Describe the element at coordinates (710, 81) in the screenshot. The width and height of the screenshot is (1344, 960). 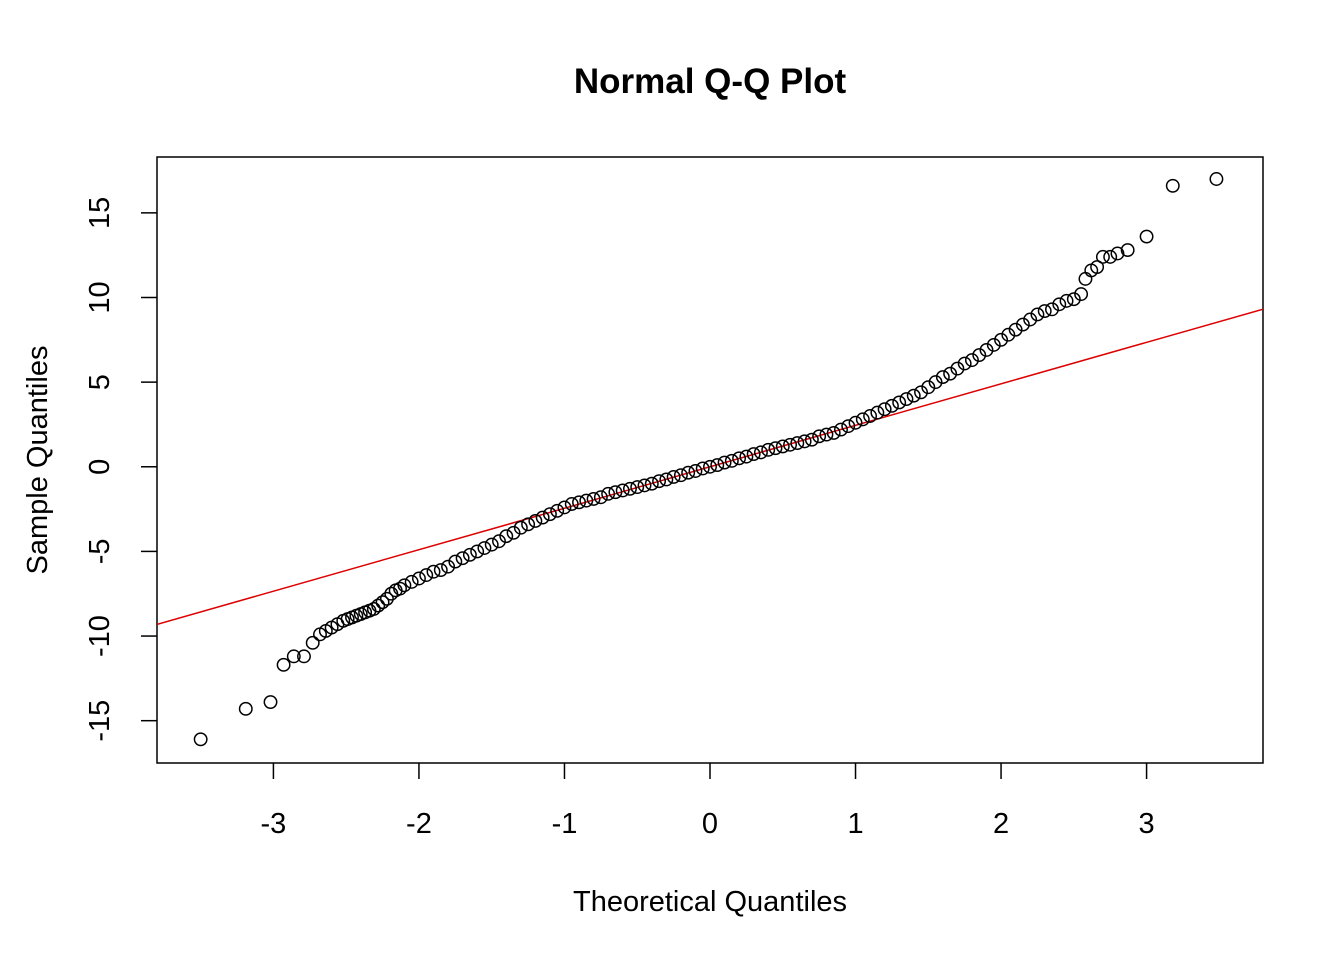
I see `chart-title: Normal Q-Q Plot` at that location.